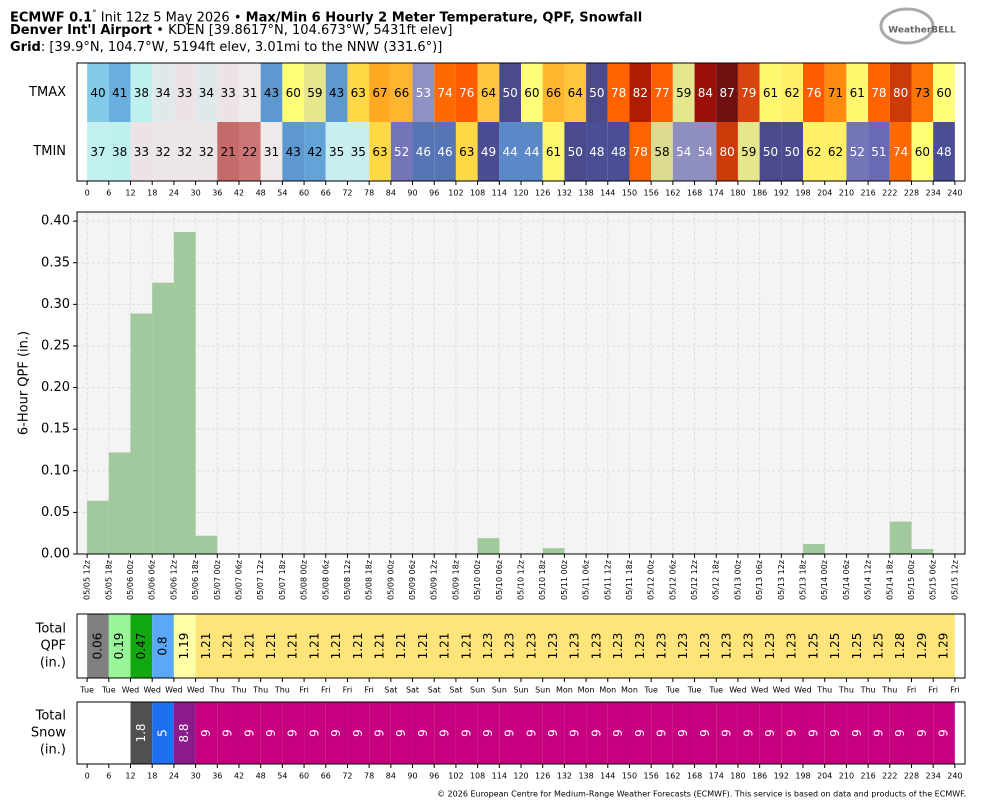  I want to click on x-tick-label: 192, so click(781, 193).